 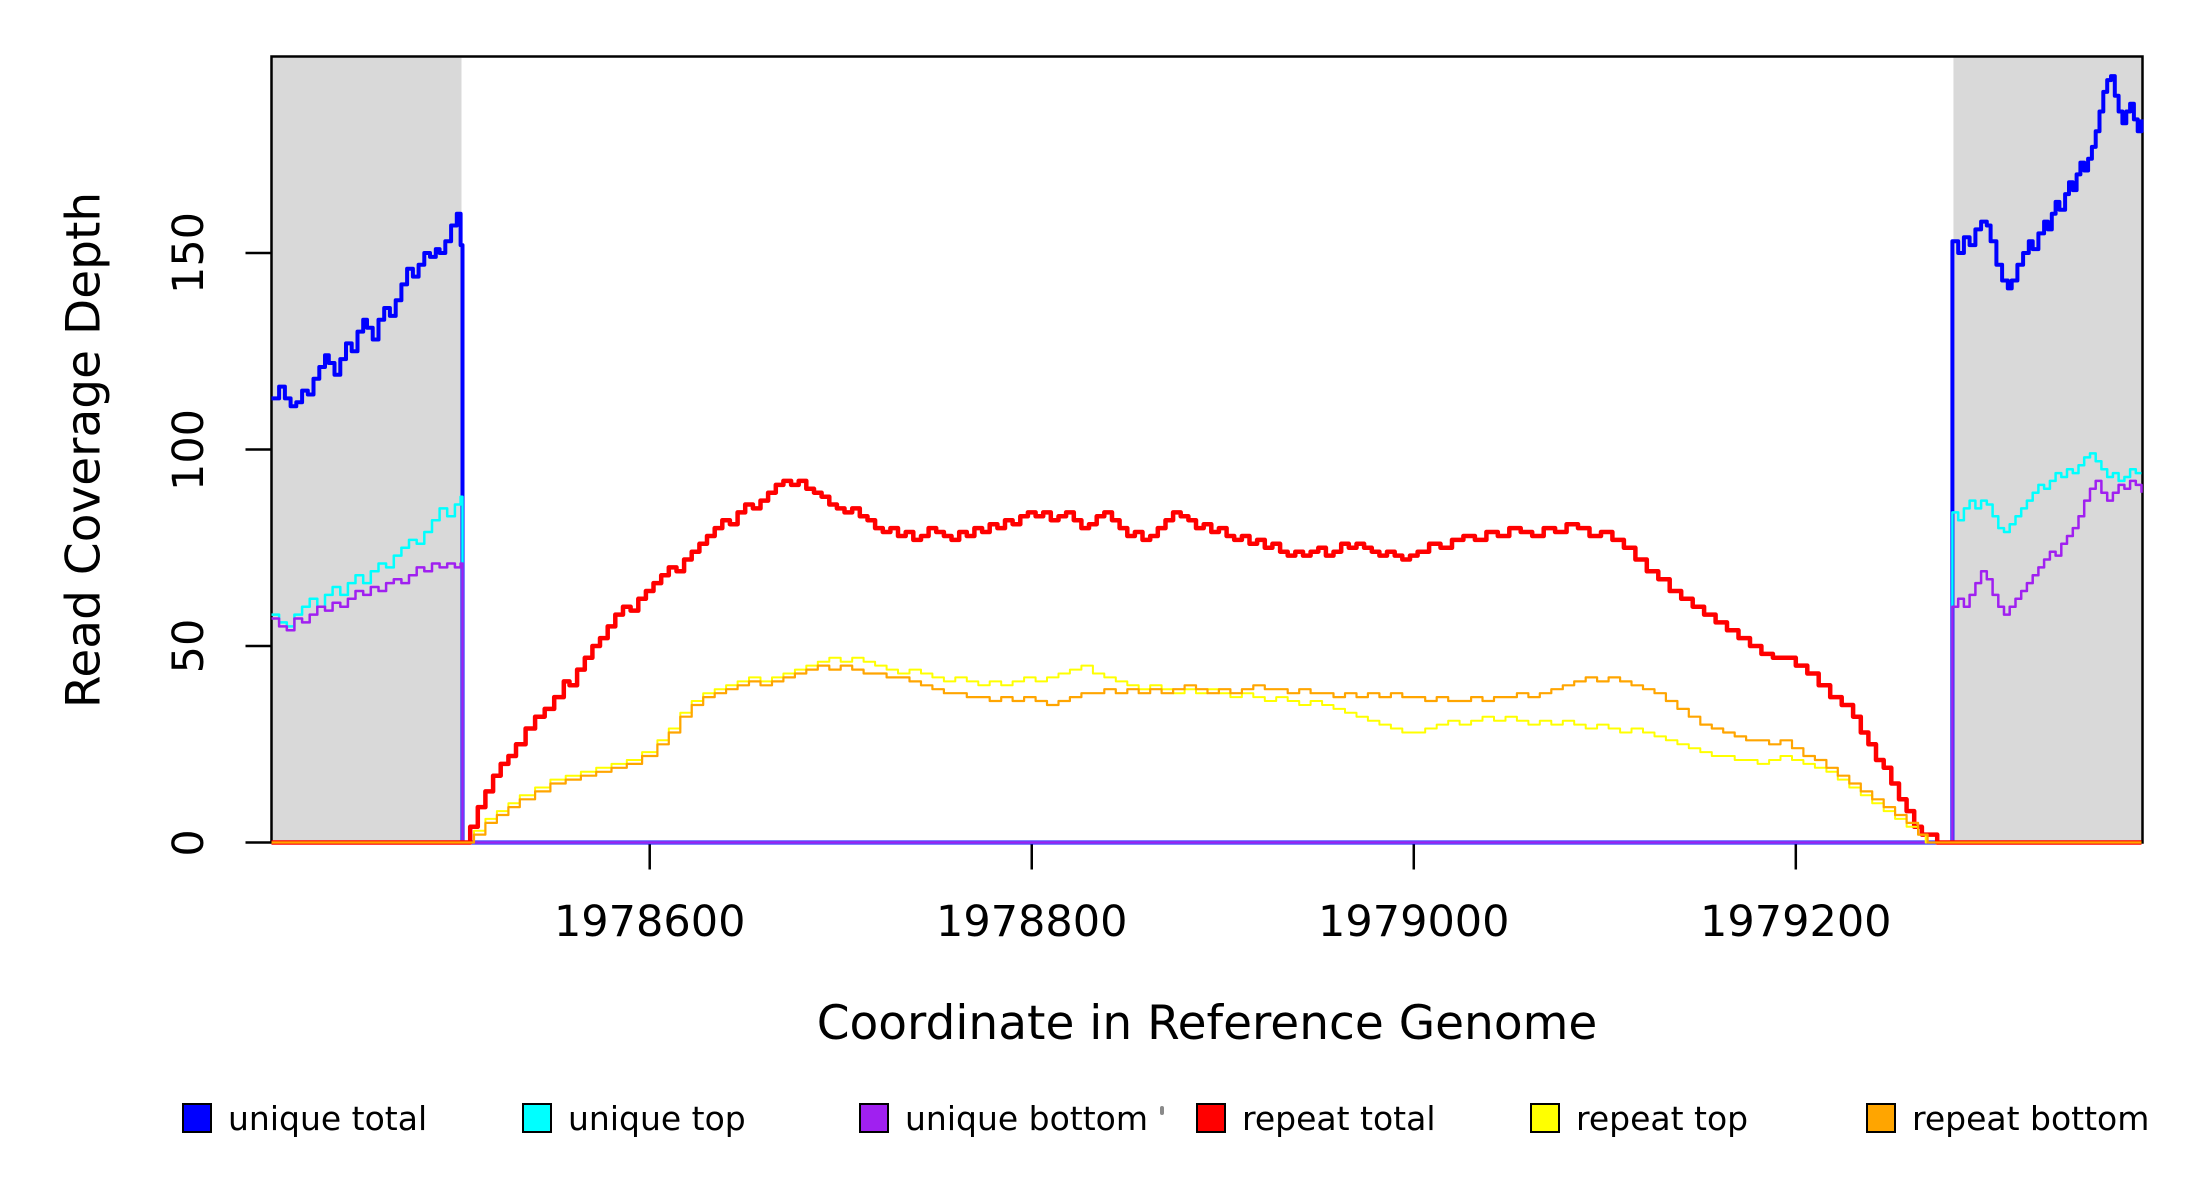 What do you see at coordinates (1796, 922) in the screenshot?
I see `x-tick-label: 1979200` at bounding box center [1796, 922].